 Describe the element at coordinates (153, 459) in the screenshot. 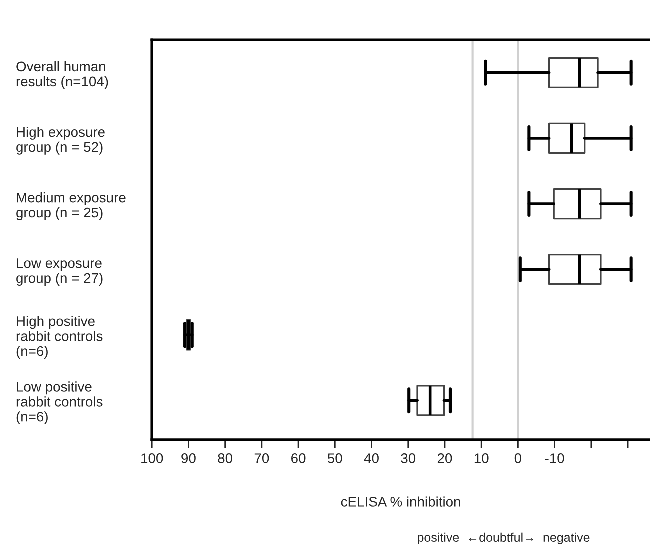

I see `x-tick-label: 100` at that location.